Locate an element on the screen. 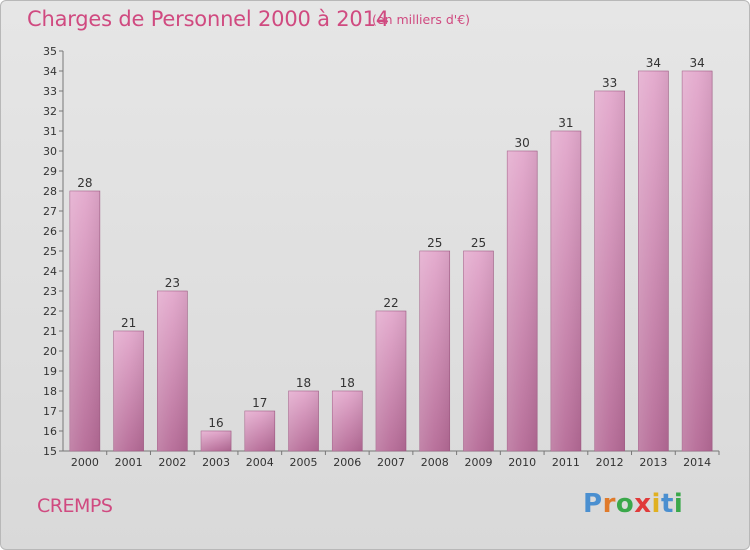  x-tick-label: 2001 is located at coordinates (129, 462).